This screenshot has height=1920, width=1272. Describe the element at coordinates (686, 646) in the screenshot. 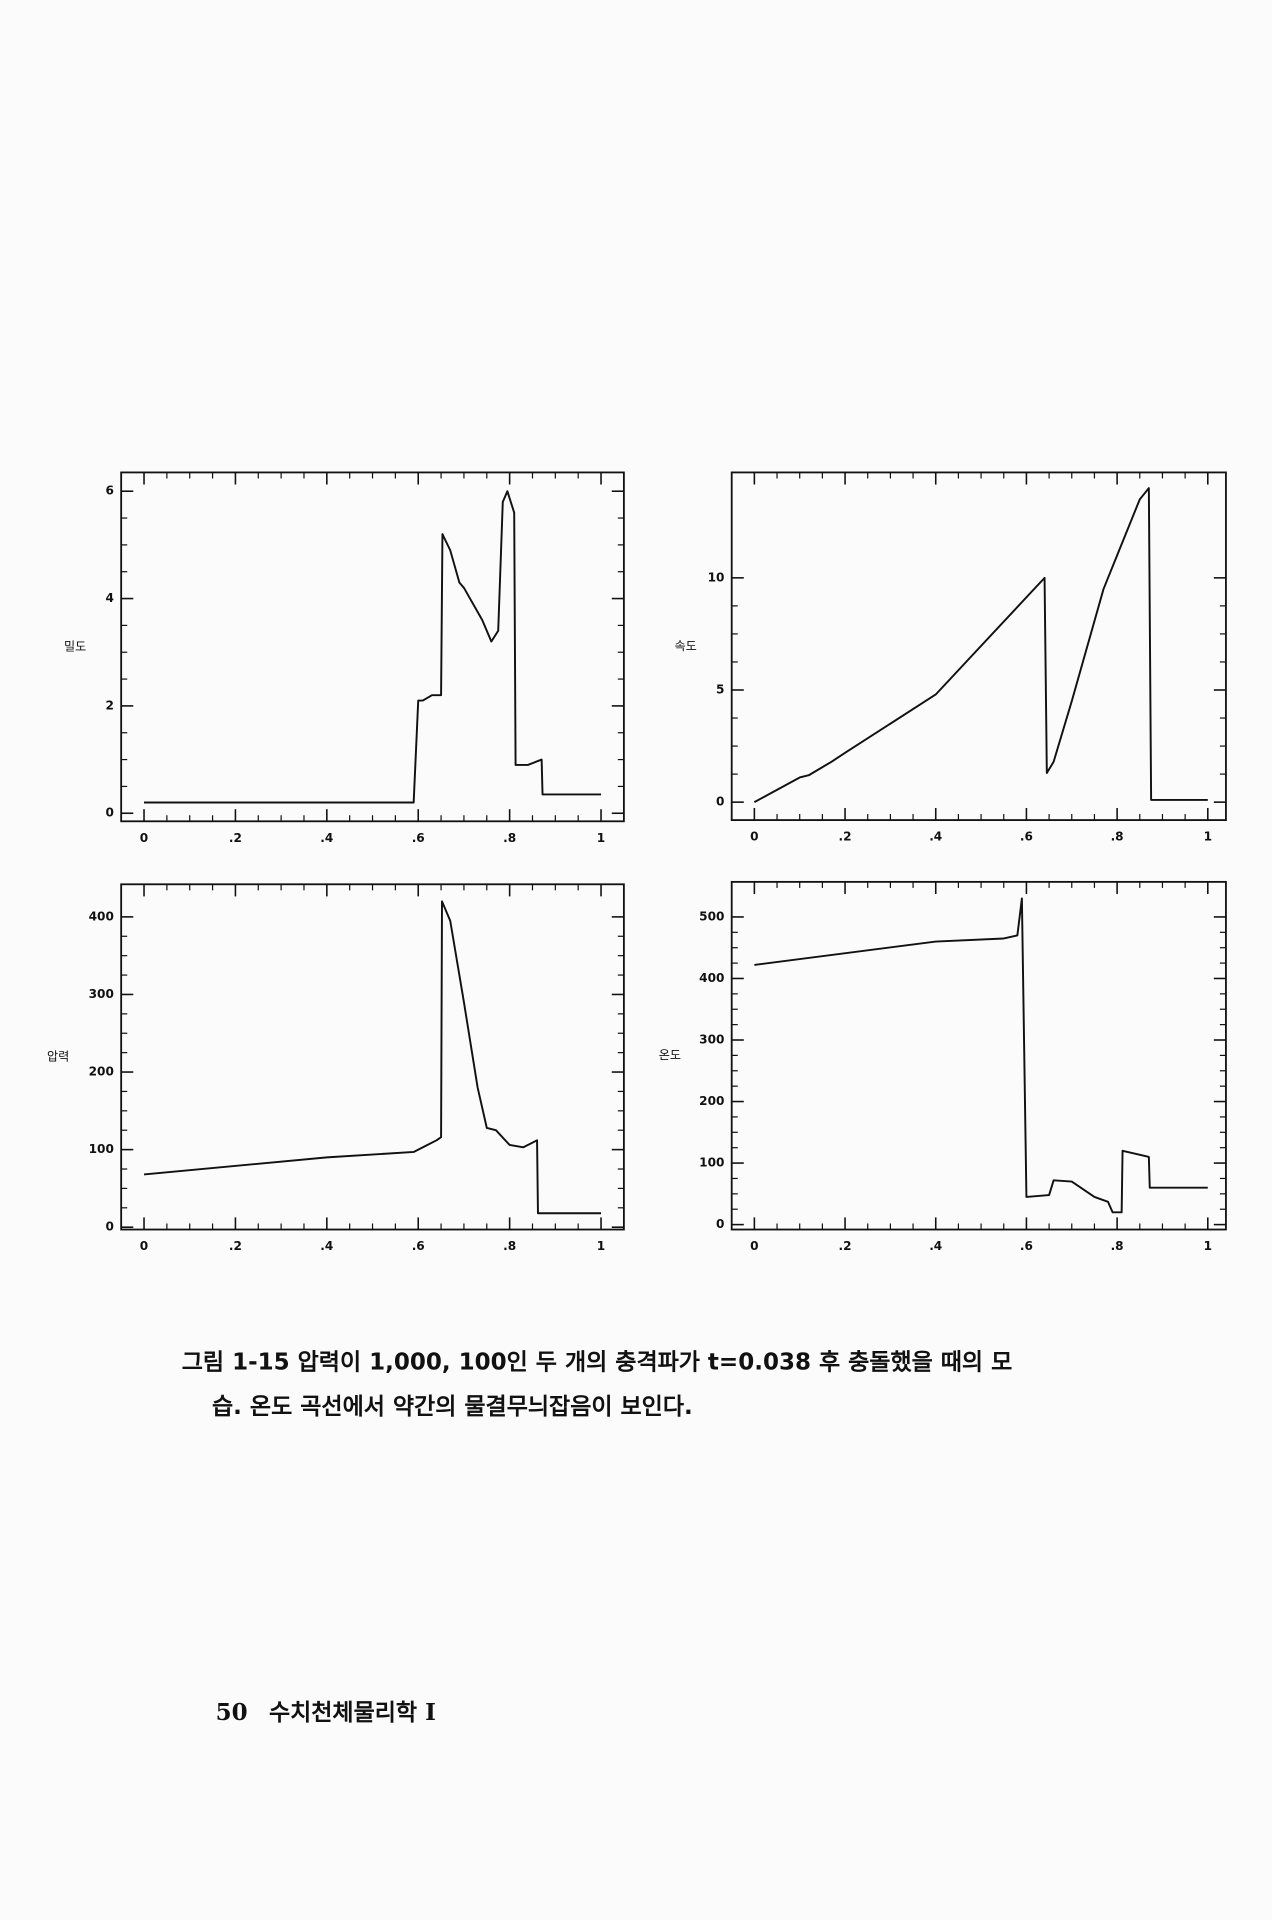

I see `y-axis-label: 속도` at that location.